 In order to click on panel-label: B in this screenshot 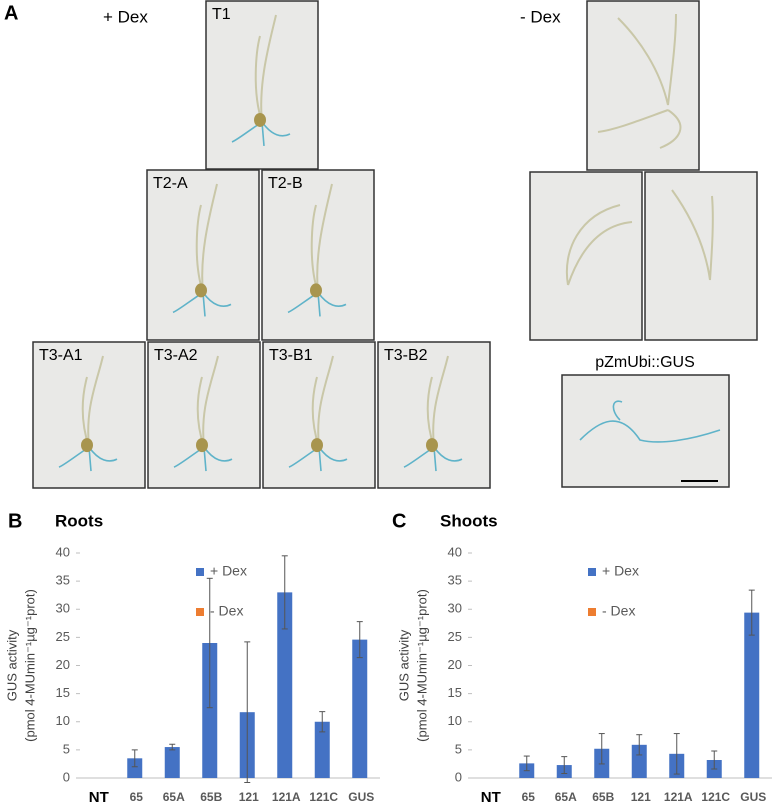, I will do `click(15, 521)`.